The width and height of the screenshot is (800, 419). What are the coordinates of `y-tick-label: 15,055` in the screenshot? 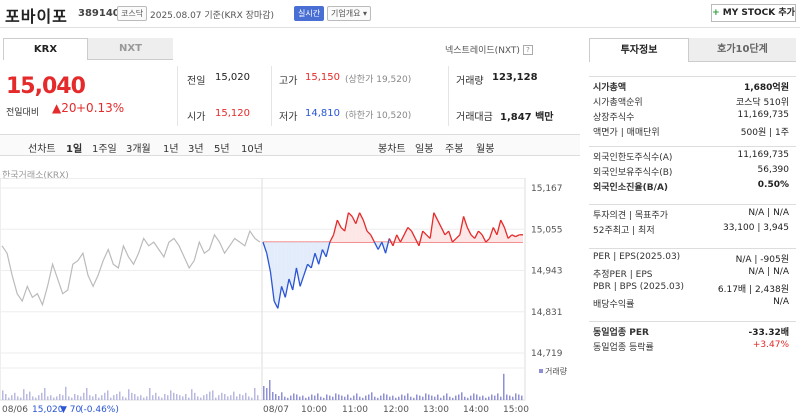 It's located at (547, 230).